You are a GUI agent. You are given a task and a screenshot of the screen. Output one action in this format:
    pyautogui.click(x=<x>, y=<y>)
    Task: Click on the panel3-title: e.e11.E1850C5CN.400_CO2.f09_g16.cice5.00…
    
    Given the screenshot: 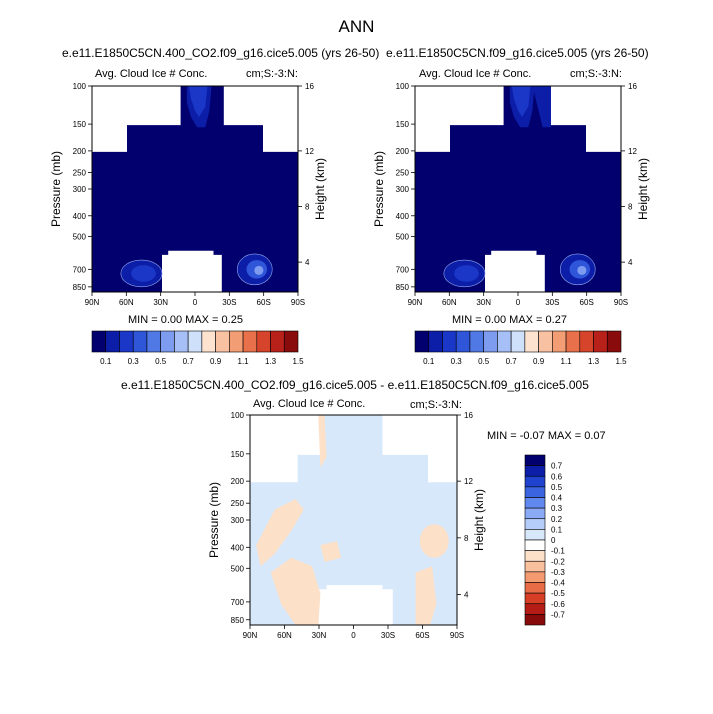 What is the action you would take?
    pyautogui.click(x=355, y=385)
    